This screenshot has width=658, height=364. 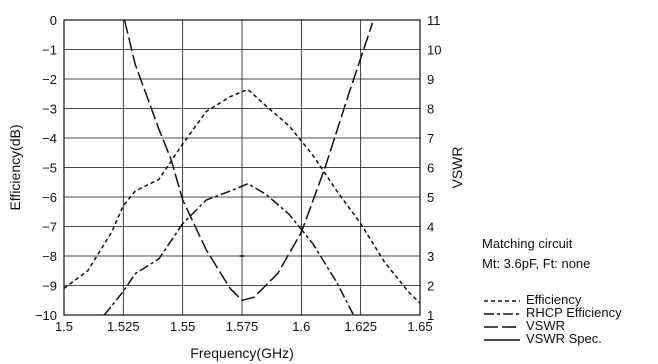 I want to click on y-tick-label-right: 10, so click(x=434, y=50).